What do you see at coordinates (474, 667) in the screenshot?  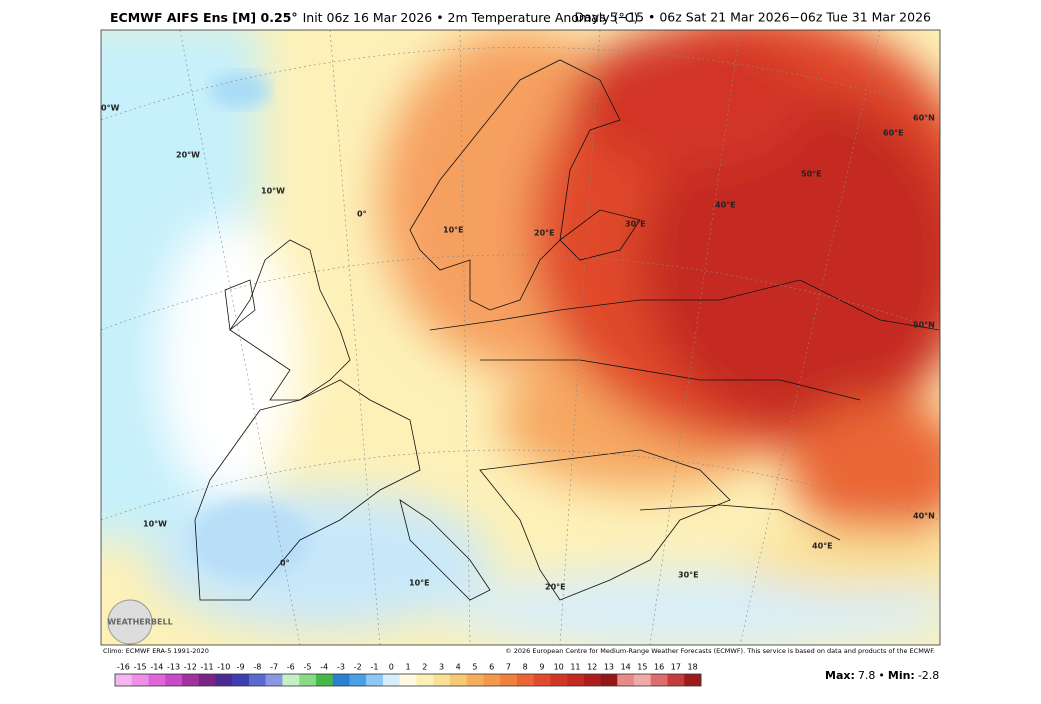 I see `colorbar-tick-label: 5` at bounding box center [474, 667].